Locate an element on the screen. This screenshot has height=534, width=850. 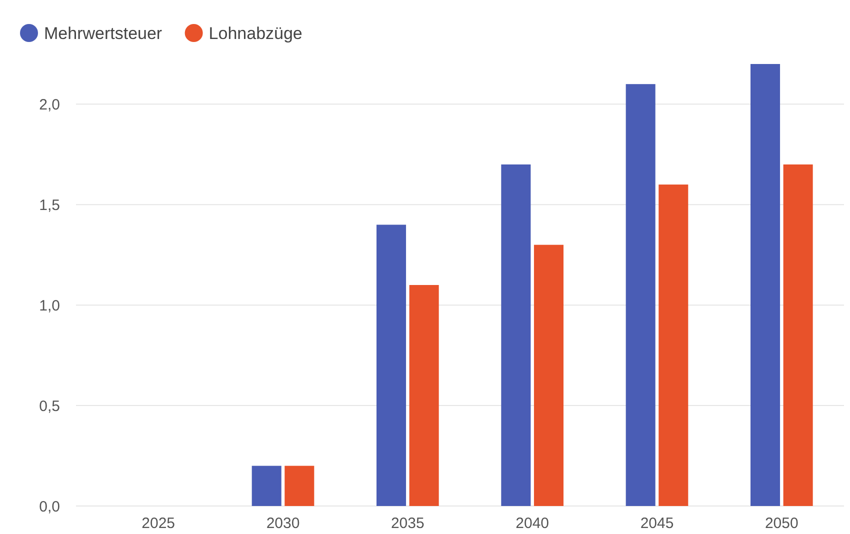
y-tick-label: 1,5 is located at coordinates (49, 205).